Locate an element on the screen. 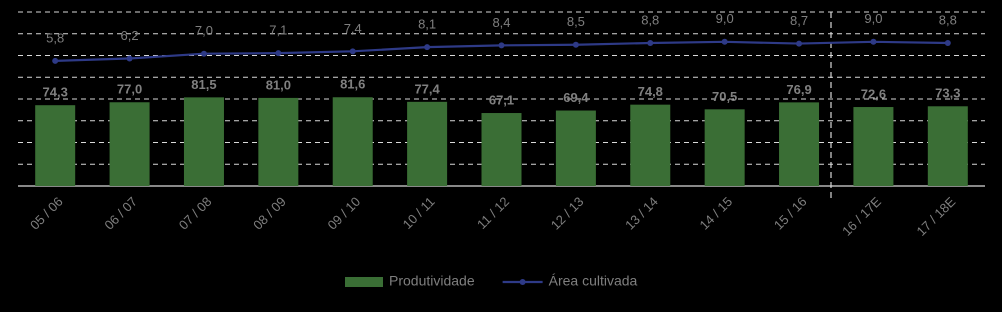 The image size is (1002, 312). line-value-label: 7,0 is located at coordinates (204, 30).